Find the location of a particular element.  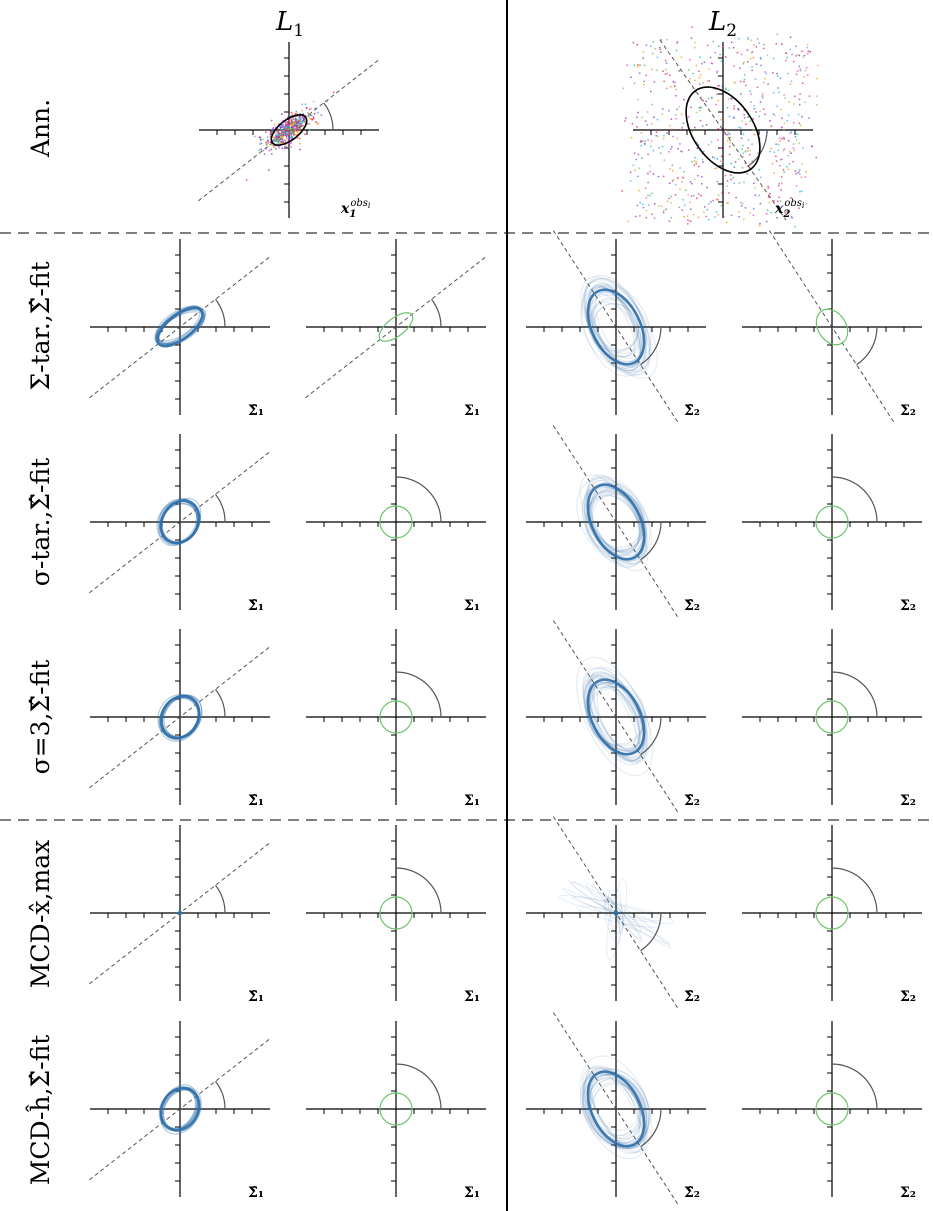

target-ellipse is located at coordinates (396, 717).